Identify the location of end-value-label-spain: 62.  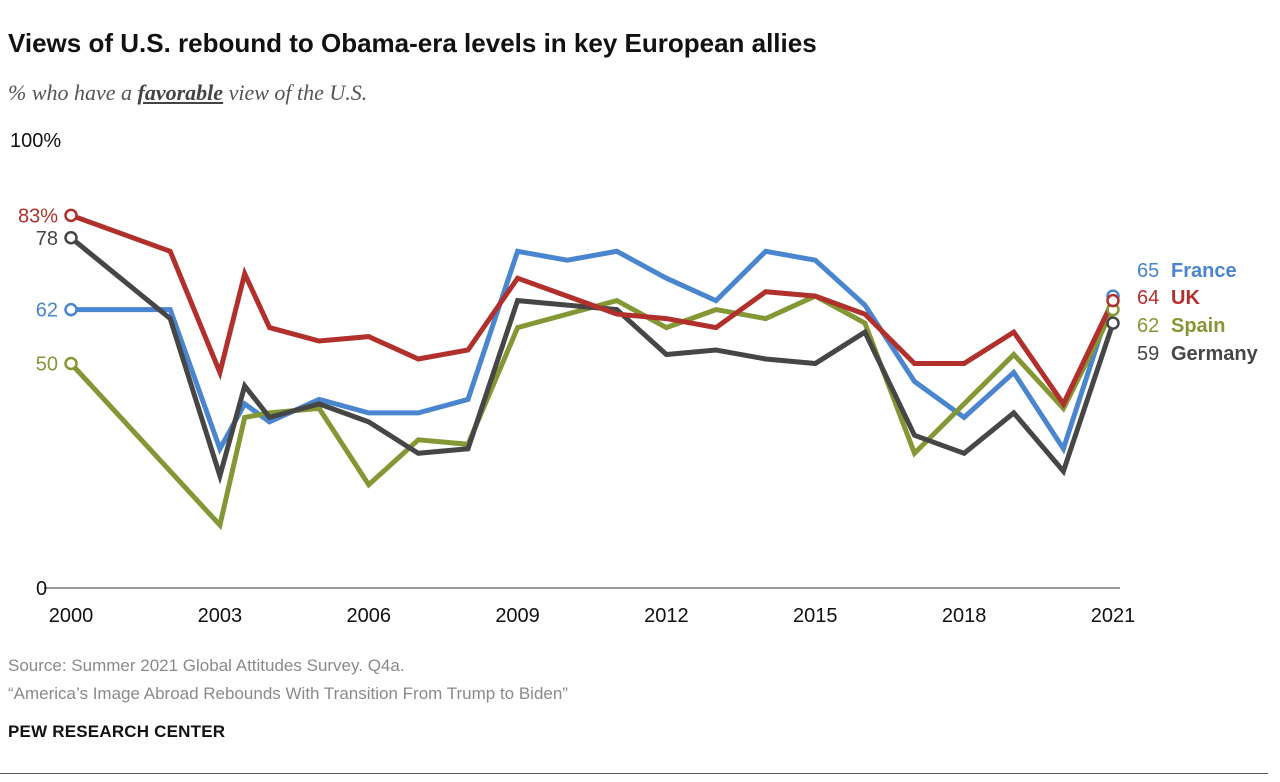
(1148, 326).